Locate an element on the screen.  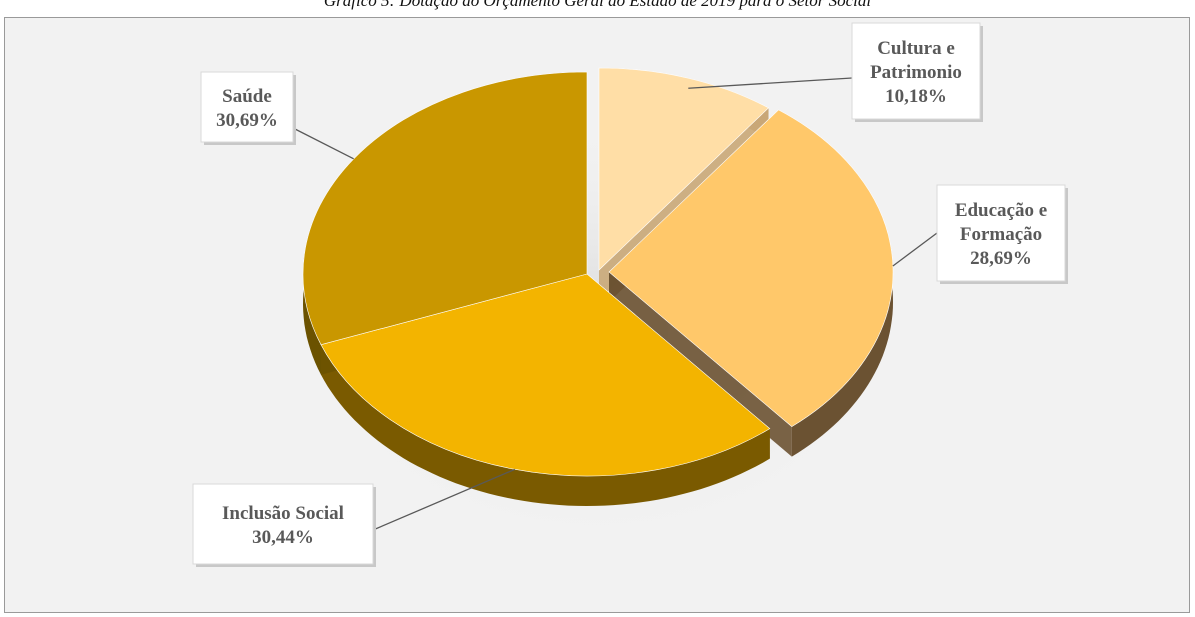
data-label-value: 28,69% is located at coordinates (1001, 258).